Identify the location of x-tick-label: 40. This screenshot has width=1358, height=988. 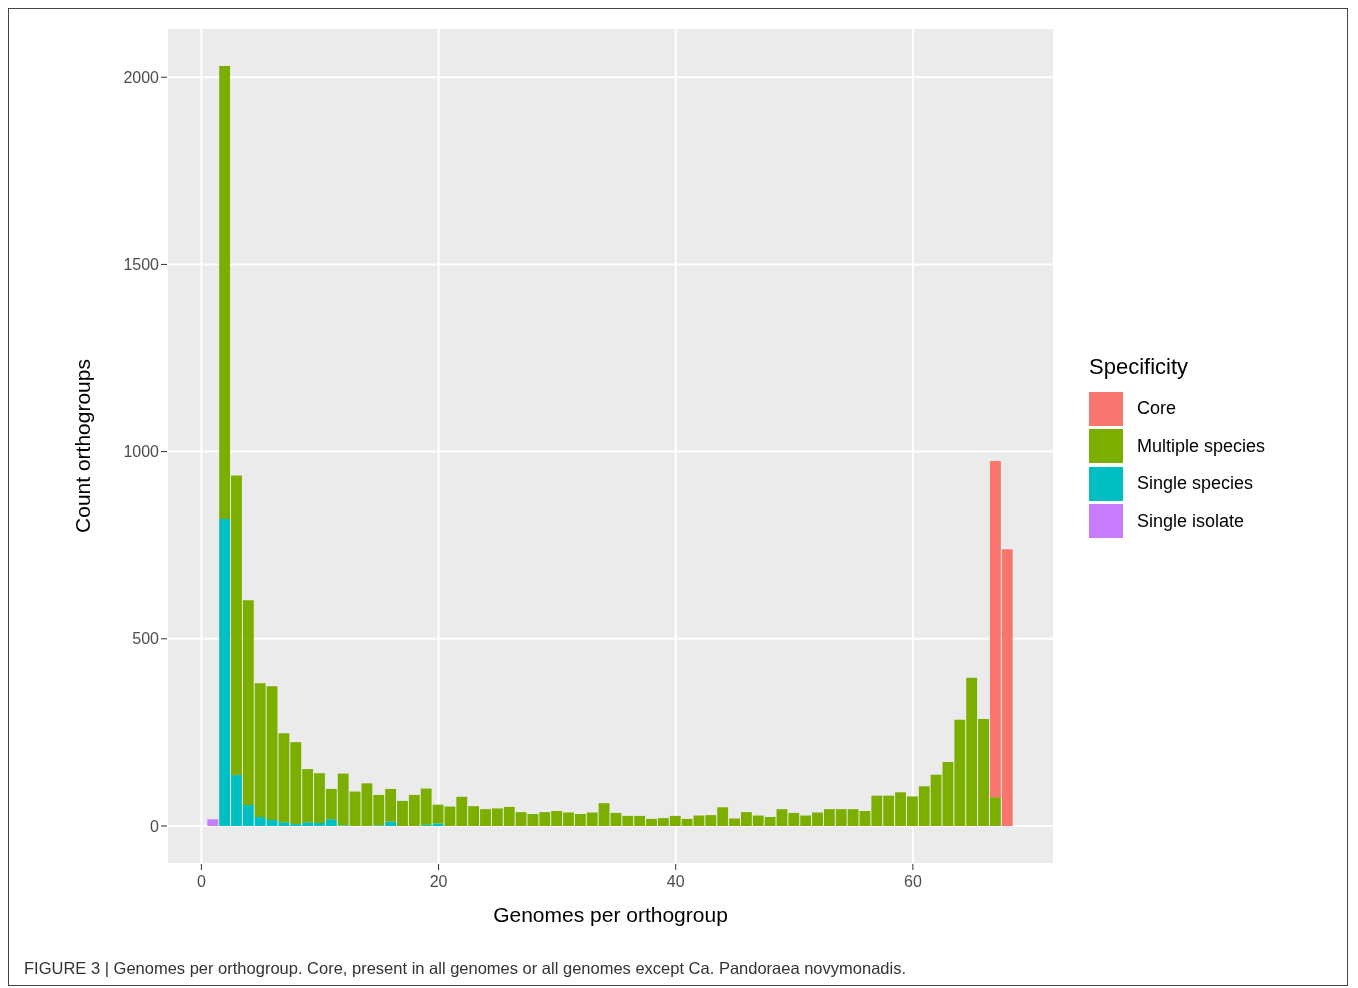
(675, 882).